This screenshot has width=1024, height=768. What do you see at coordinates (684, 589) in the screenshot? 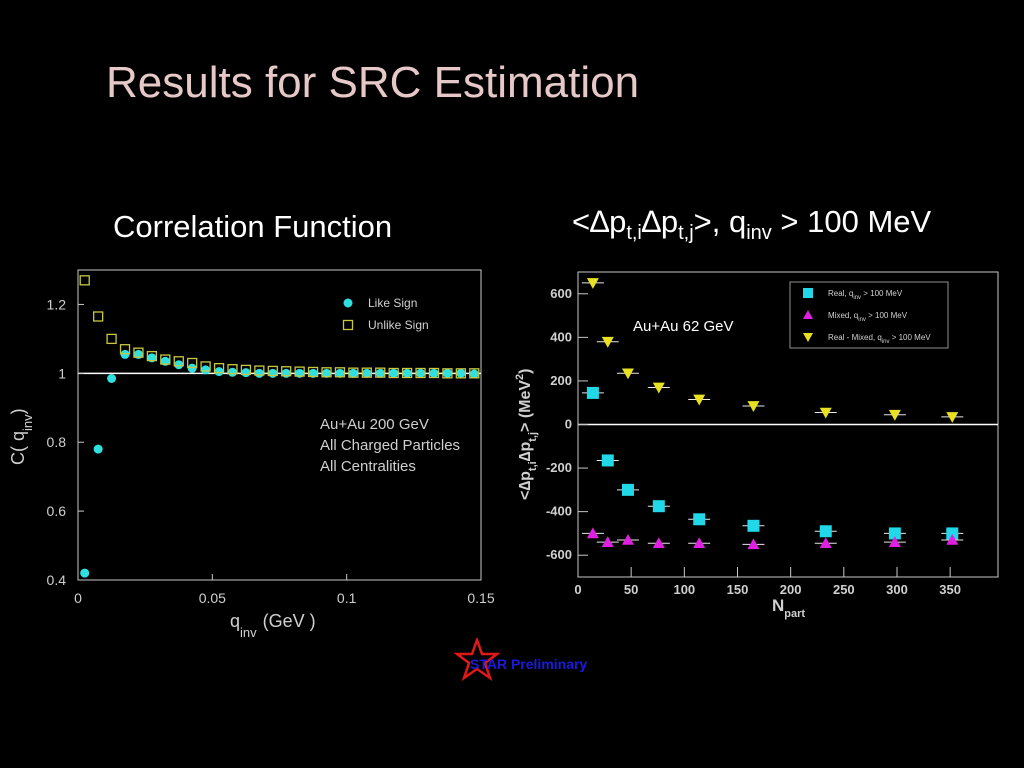
I see `x-tick-label: 100` at bounding box center [684, 589].